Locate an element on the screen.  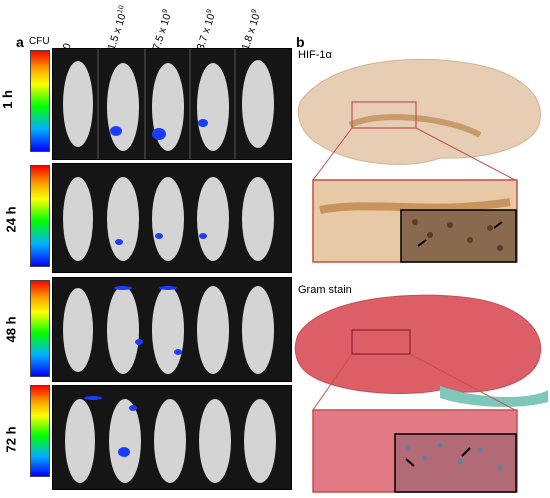
imaging-row-24h is located at coordinates (172, 218).